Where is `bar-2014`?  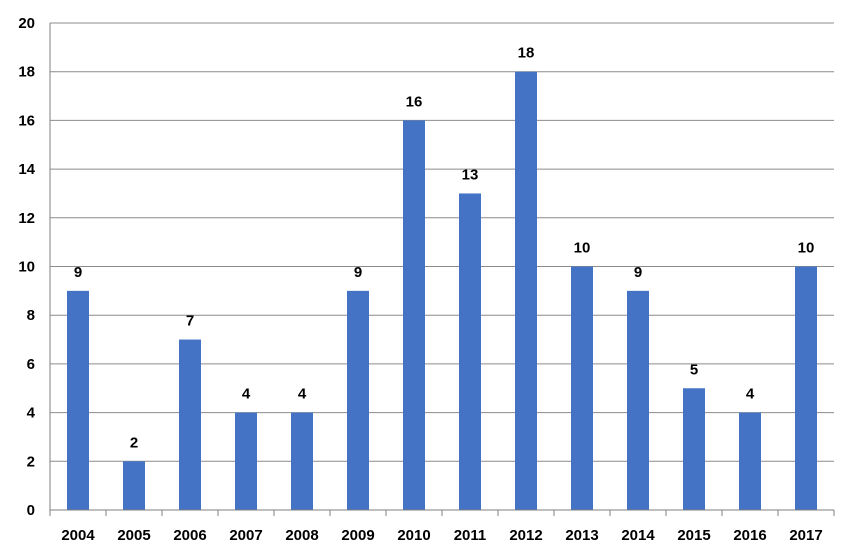 bar-2014 is located at coordinates (638, 400).